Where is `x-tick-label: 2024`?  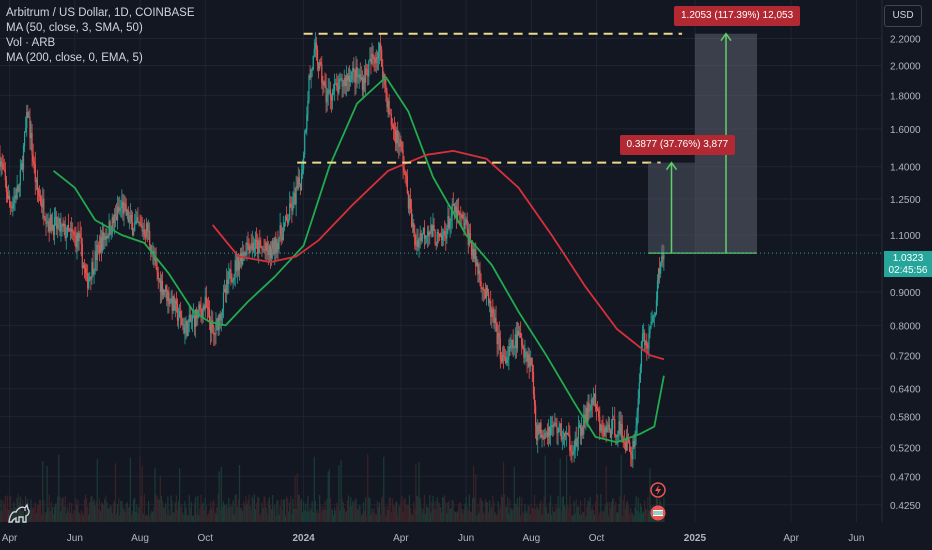
x-tick-label: 2024 is located at coordinates (303, 538).